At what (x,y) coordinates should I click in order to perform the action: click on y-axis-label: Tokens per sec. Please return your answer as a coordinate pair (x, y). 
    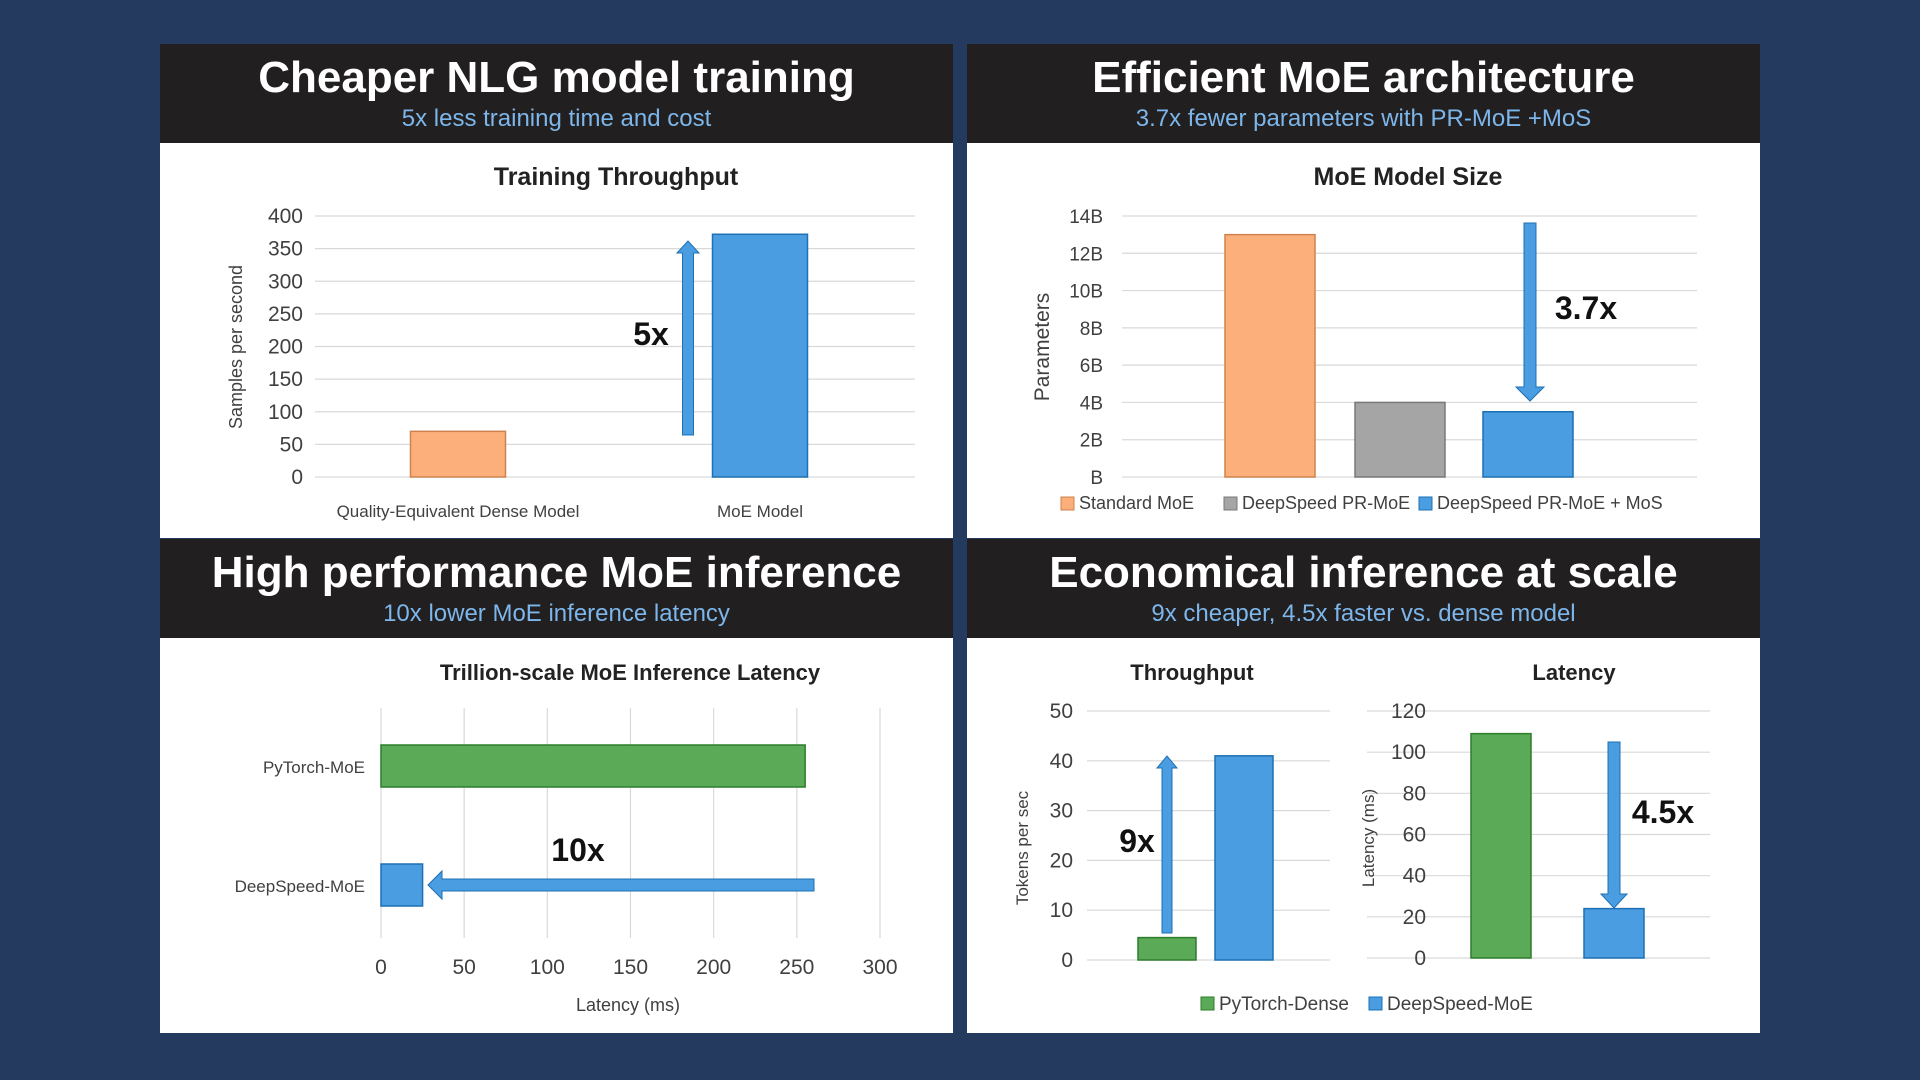
    Looking at the image, I should click on (1022, 847).